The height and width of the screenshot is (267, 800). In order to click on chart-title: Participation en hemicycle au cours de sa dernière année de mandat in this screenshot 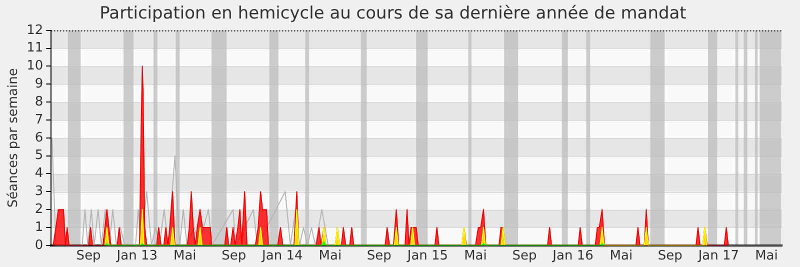, I will do `click(393, 14)`.